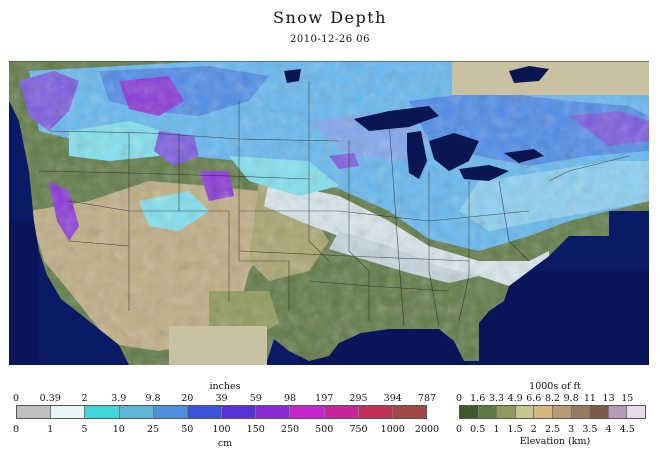  I want to click on snow-legend-title: inches, so click(225, 386).